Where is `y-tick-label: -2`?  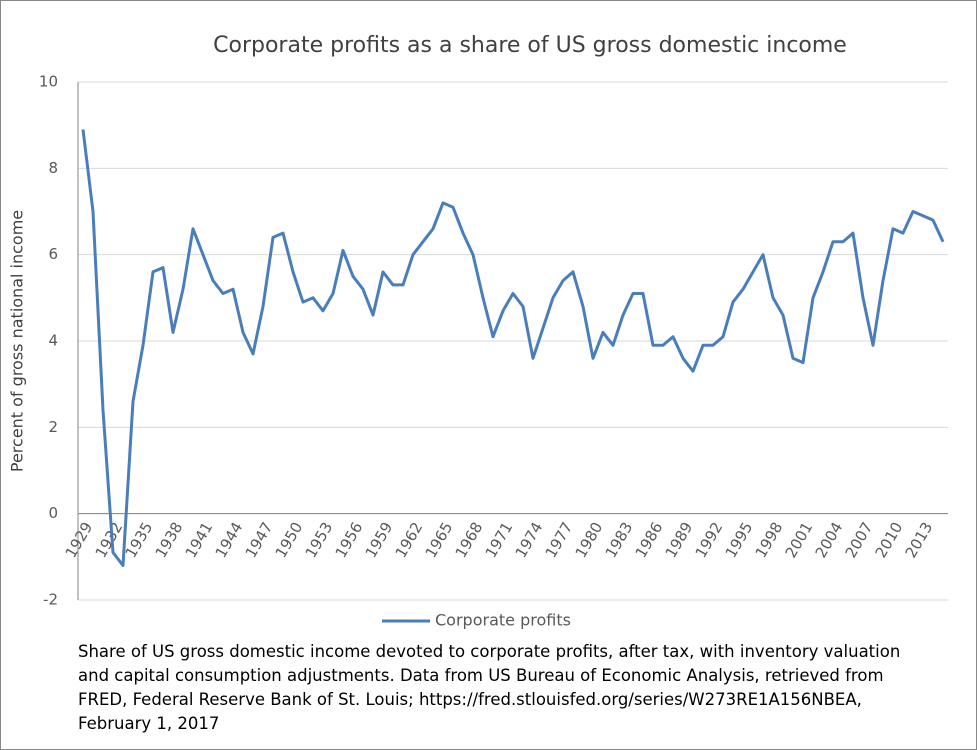 y-tick-label: -2 is located at coordinates (50, 600).